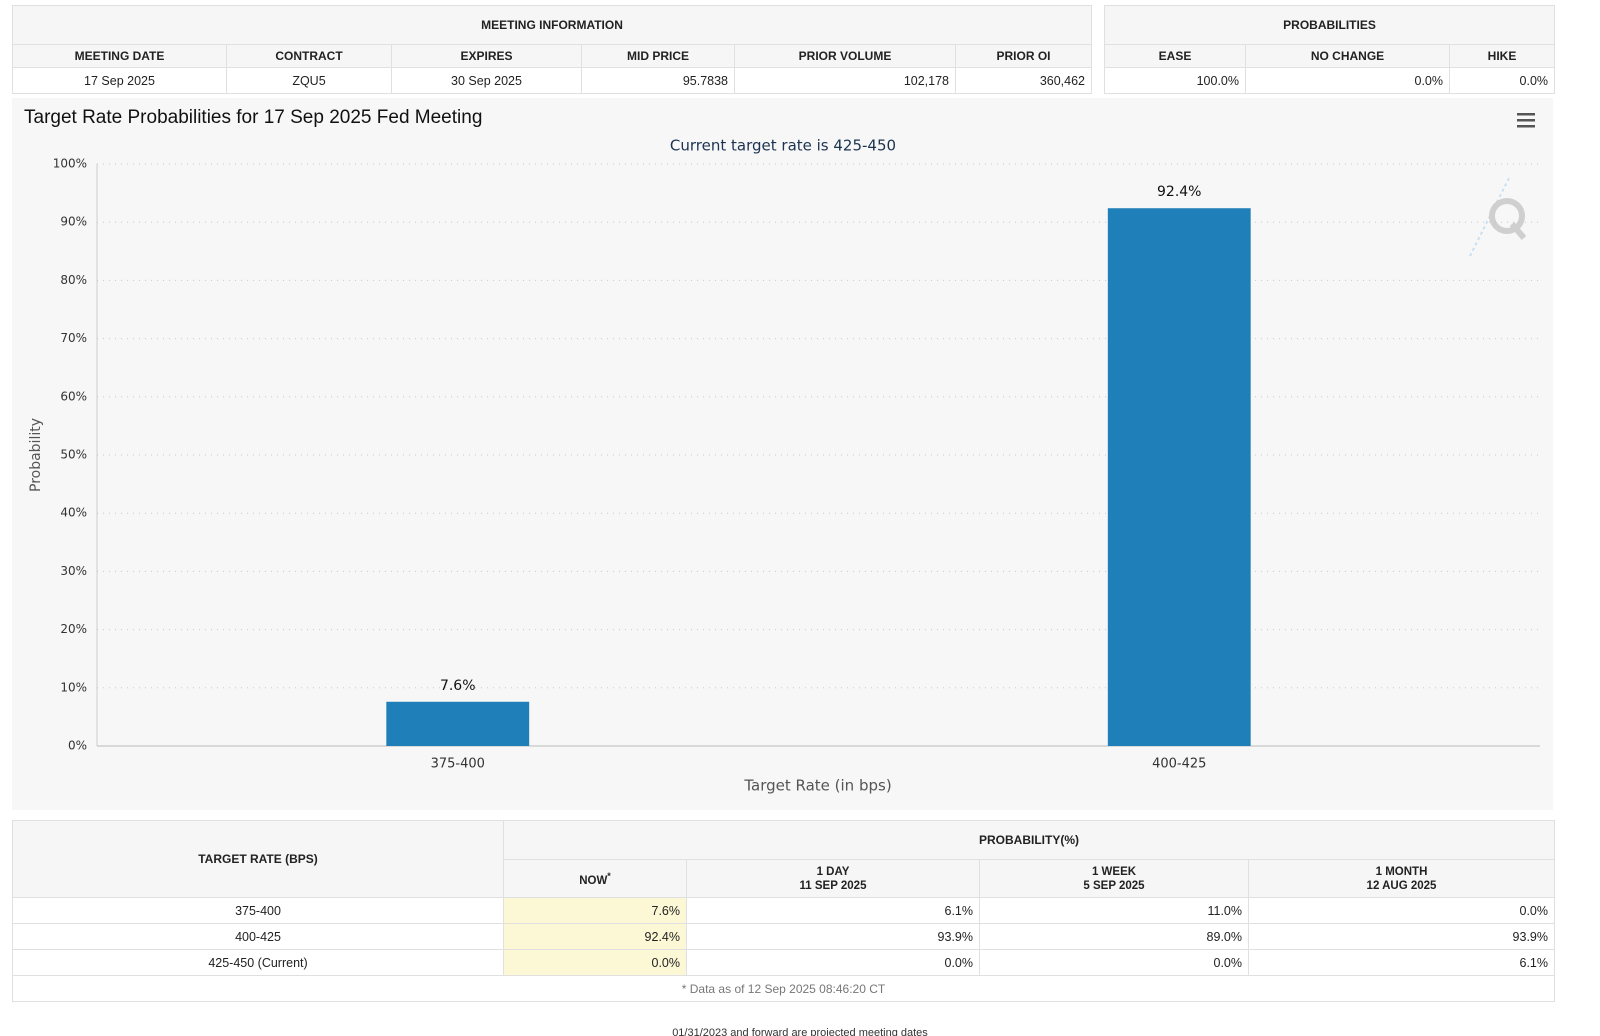 The image size is (1600, 1036). Describe the element at coordinates (73, 455) in the screenshot. I see `y-tick-label: 50%` at that location.